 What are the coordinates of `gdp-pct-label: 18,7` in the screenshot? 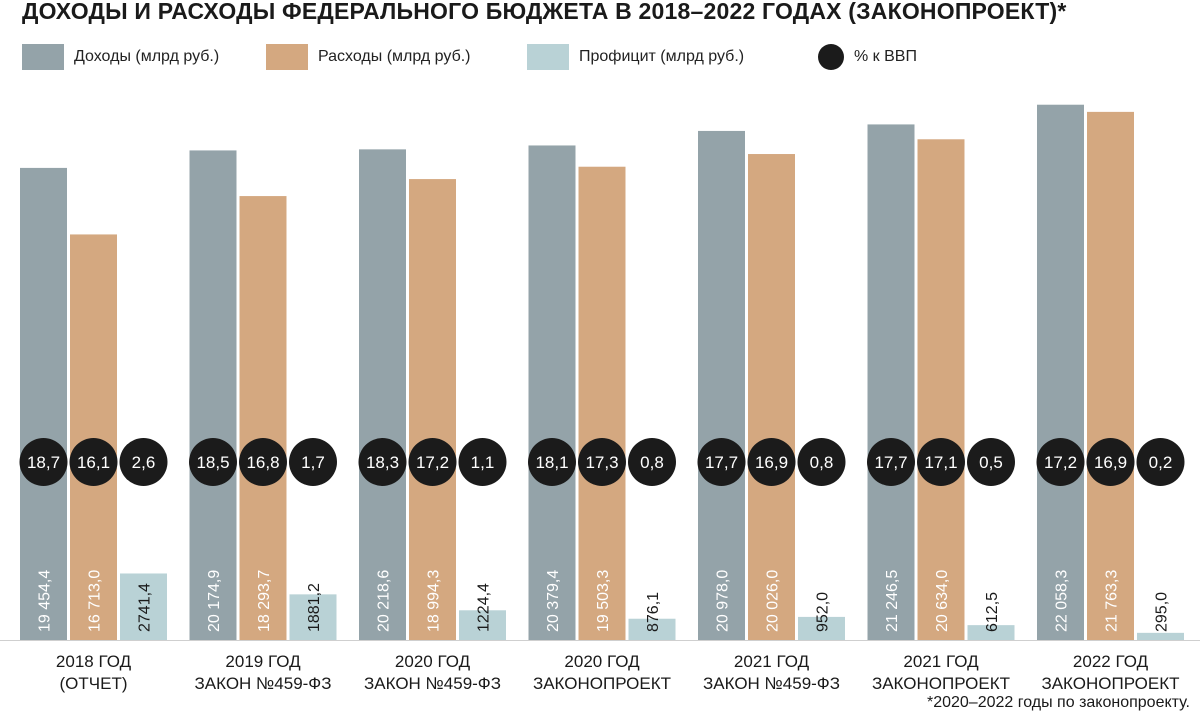 It's located at (43, 462).